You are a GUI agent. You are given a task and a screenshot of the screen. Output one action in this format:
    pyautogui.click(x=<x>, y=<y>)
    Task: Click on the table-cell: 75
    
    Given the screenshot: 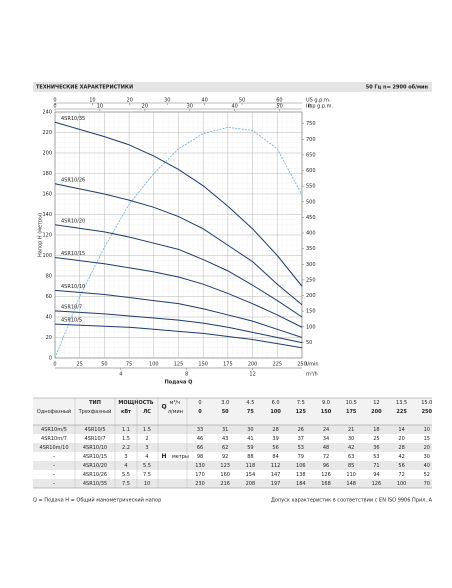 What is the action you would take?
    pyautogui.click(x=250, y=412)
    